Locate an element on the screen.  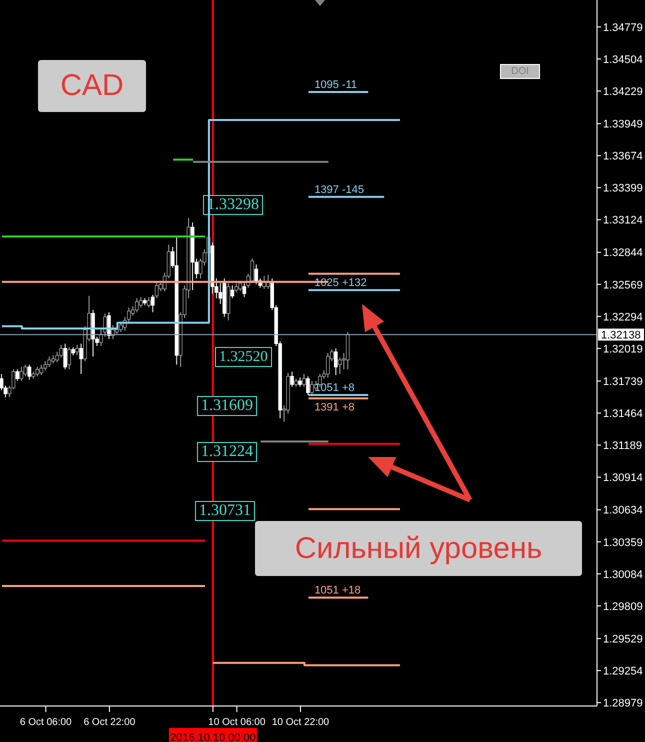
y-tick-label: 1.33949 is located at coordinates (623, 124).